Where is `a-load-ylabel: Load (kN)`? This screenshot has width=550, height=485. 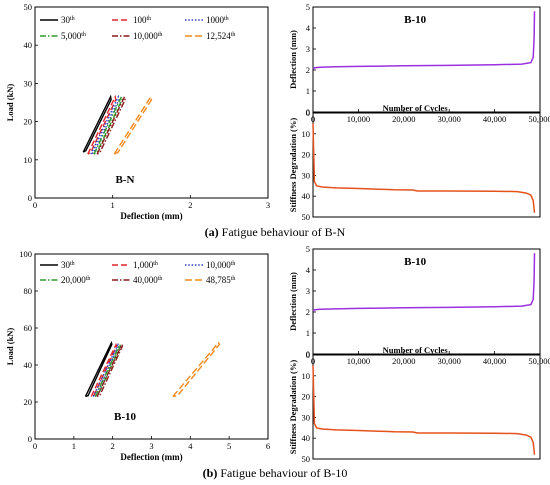
a-load-ylabel: Load (kN) is located at coordinates (10, 103).